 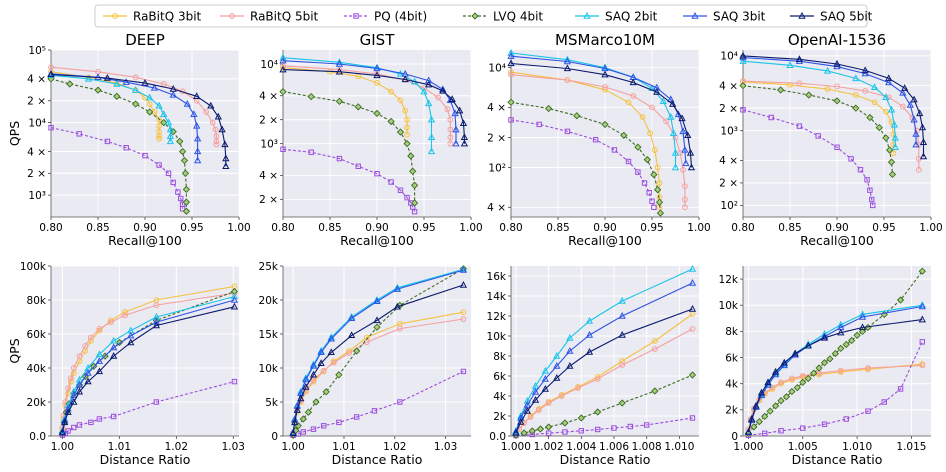 What do you see at coordinates (497, 437) in the screenshot?
I see `y-tick-label: 0.0` at bounding box center [497, 437].